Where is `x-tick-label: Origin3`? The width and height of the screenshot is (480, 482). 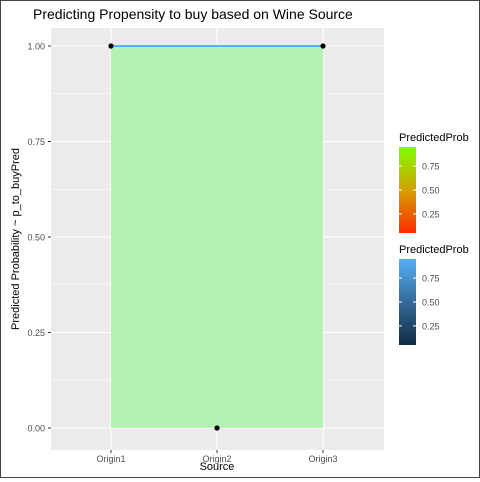
x-tick-label: Origin3 is located at coordinates (322, 459).